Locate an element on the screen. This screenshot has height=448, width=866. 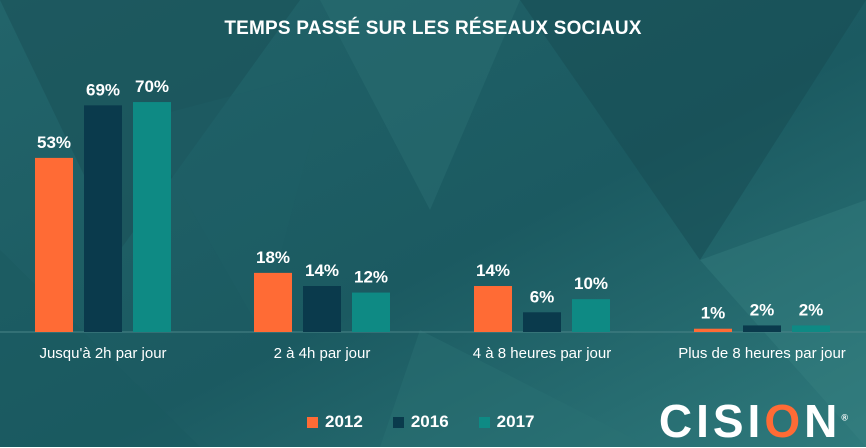
data-label-2016-cat-2: 6% is located at coordinates (542, 296).